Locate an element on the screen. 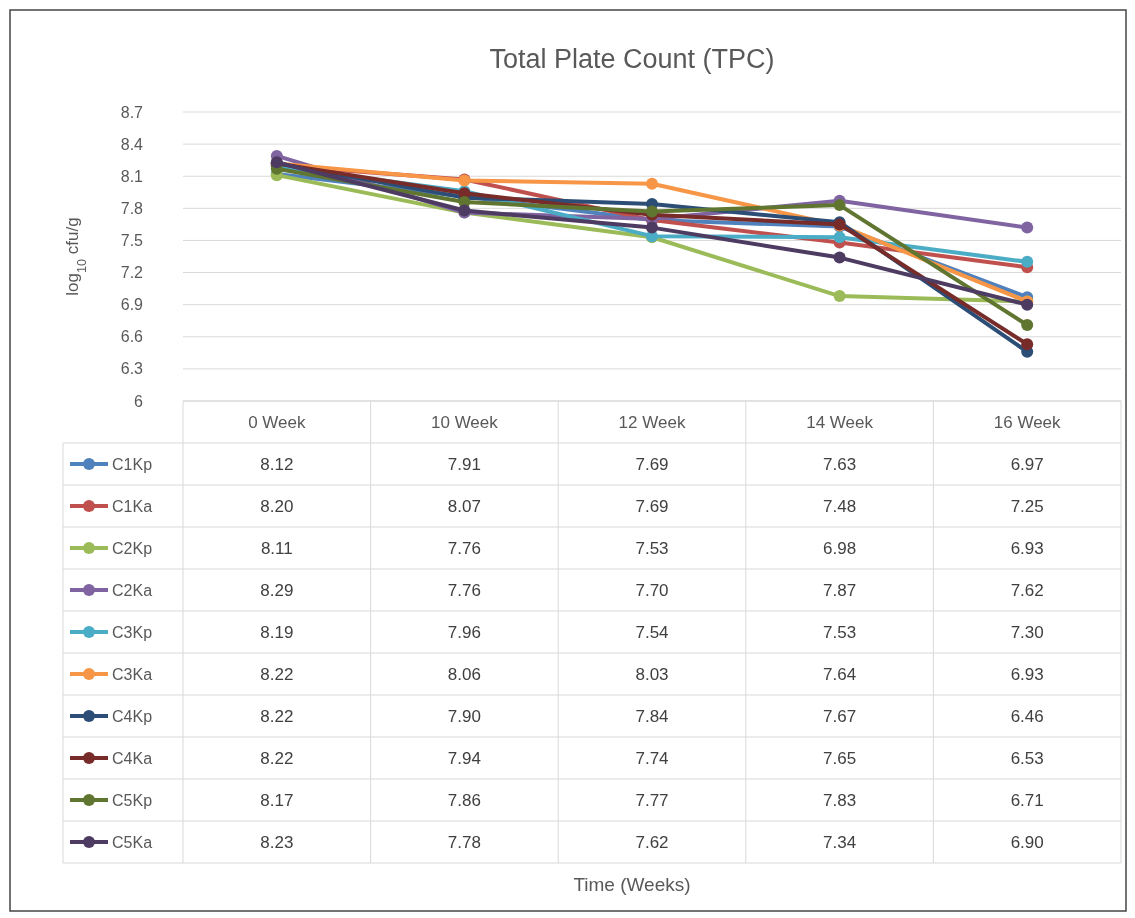 This screenshot has height=918, width=1135. data-label: 7.70 is located at coordinates (652, 590).